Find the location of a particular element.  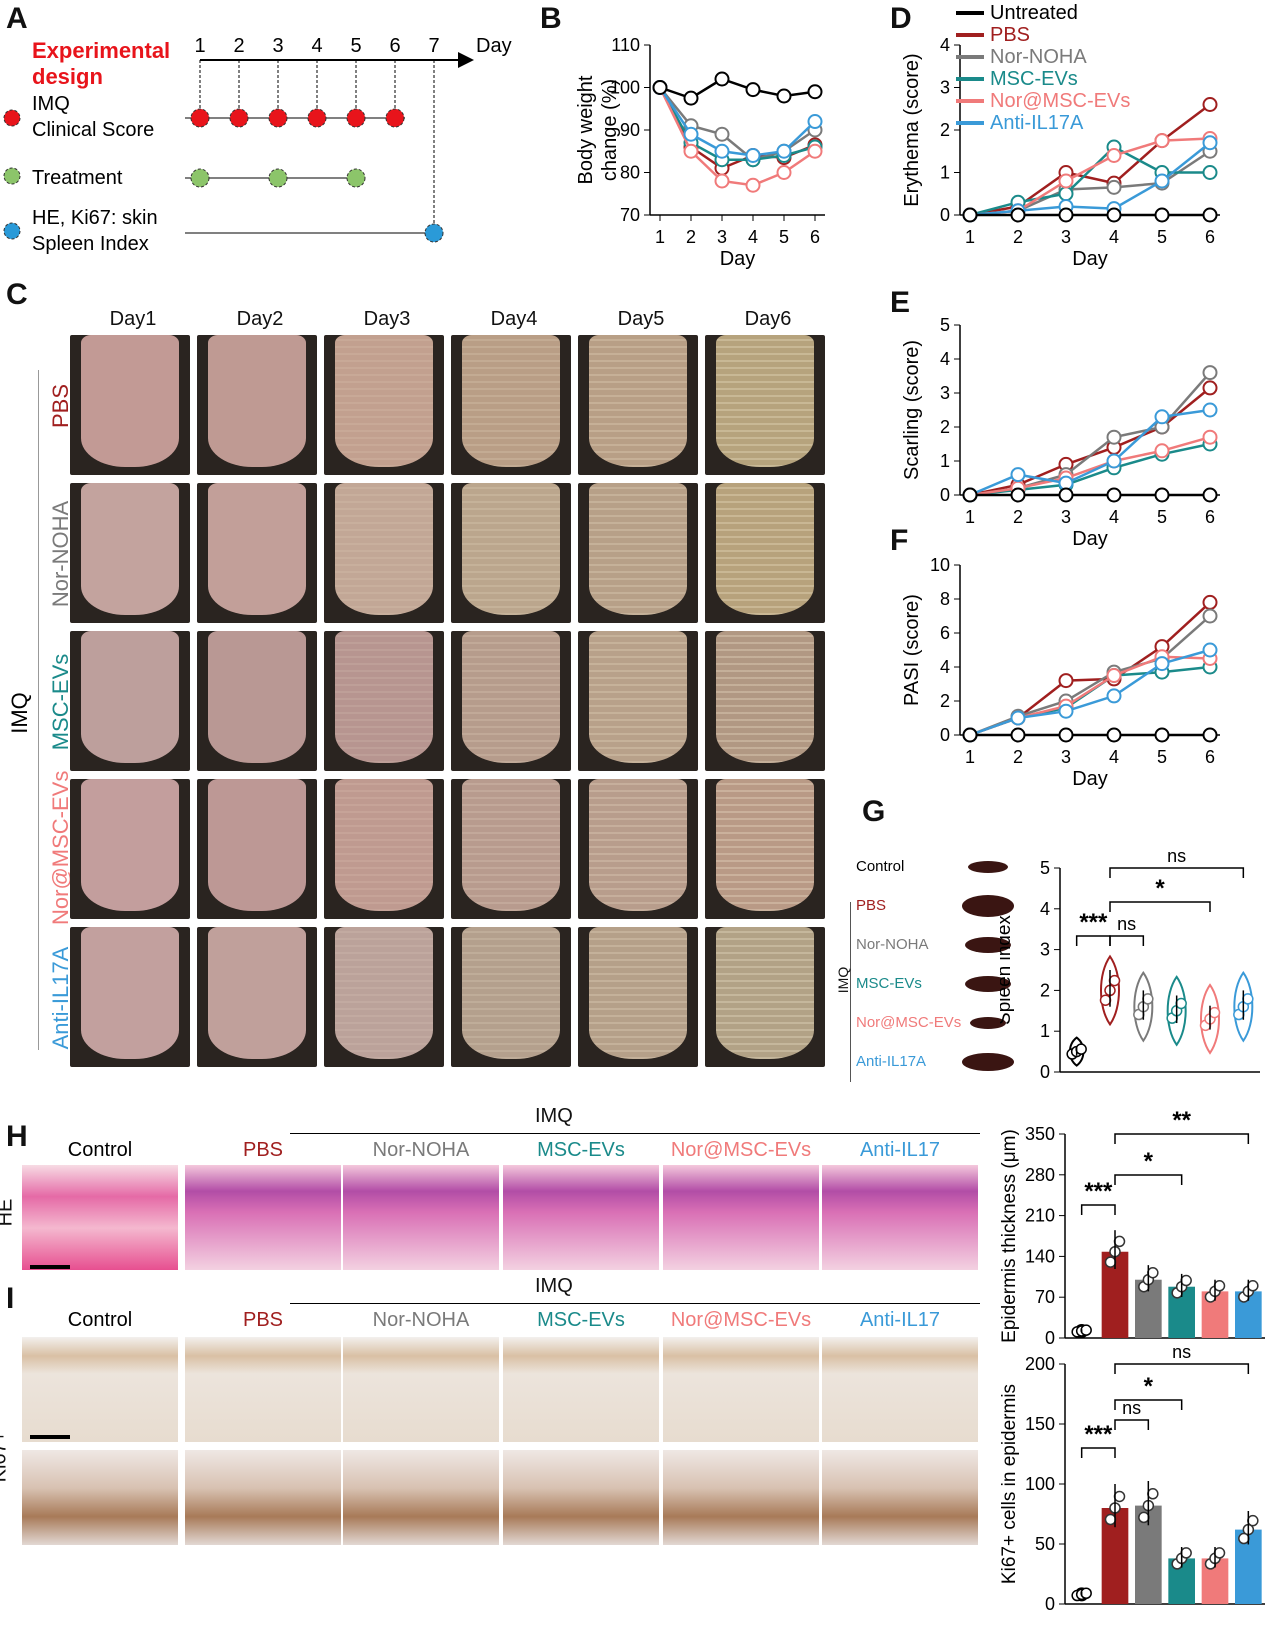

imq-bracket is located at coordinates (38, 710).